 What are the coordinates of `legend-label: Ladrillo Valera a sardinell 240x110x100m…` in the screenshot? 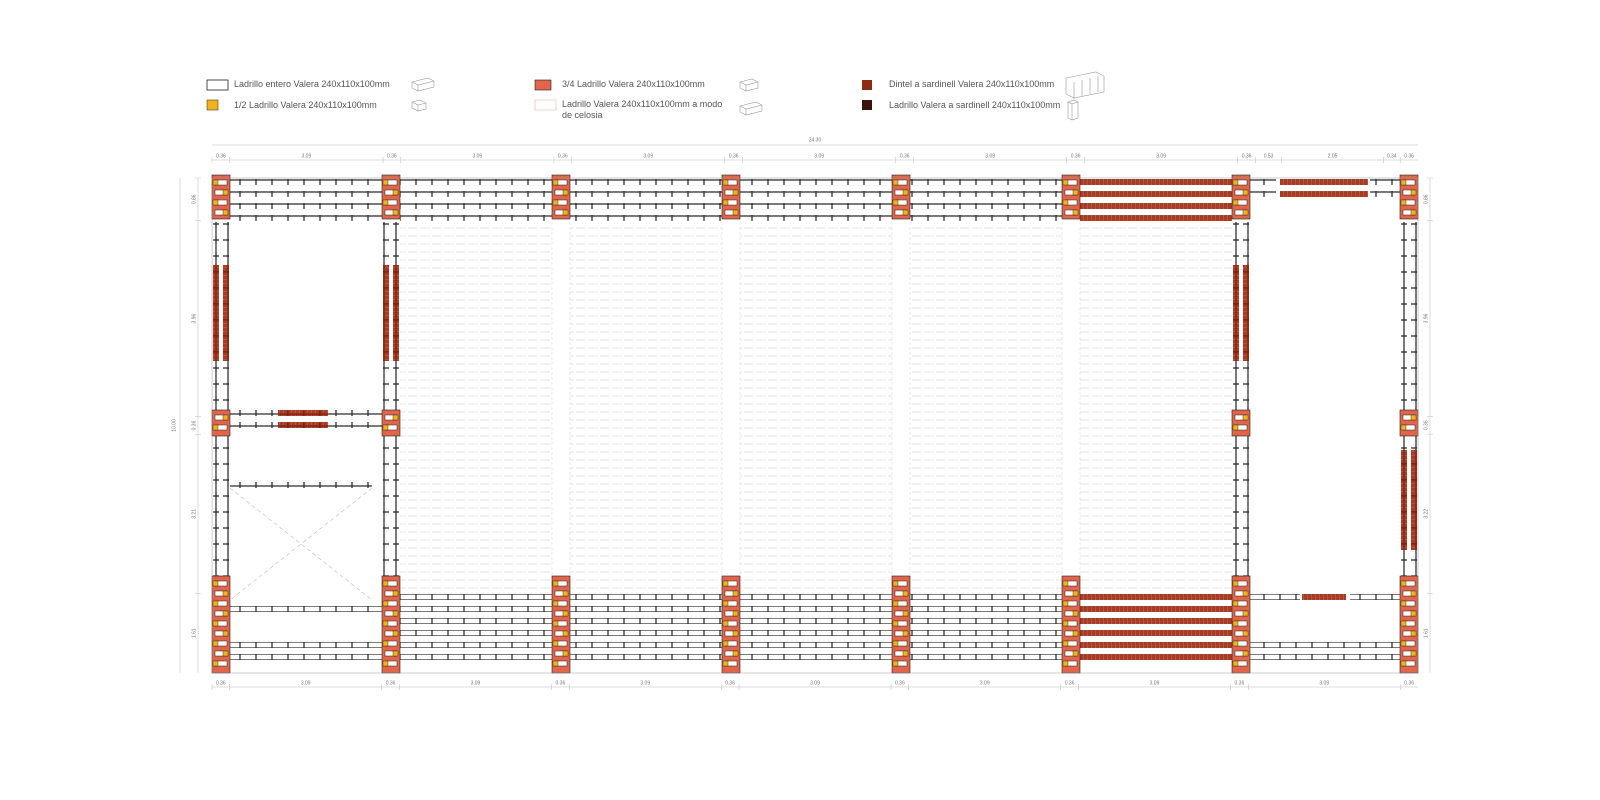 It's located at (975, 105).